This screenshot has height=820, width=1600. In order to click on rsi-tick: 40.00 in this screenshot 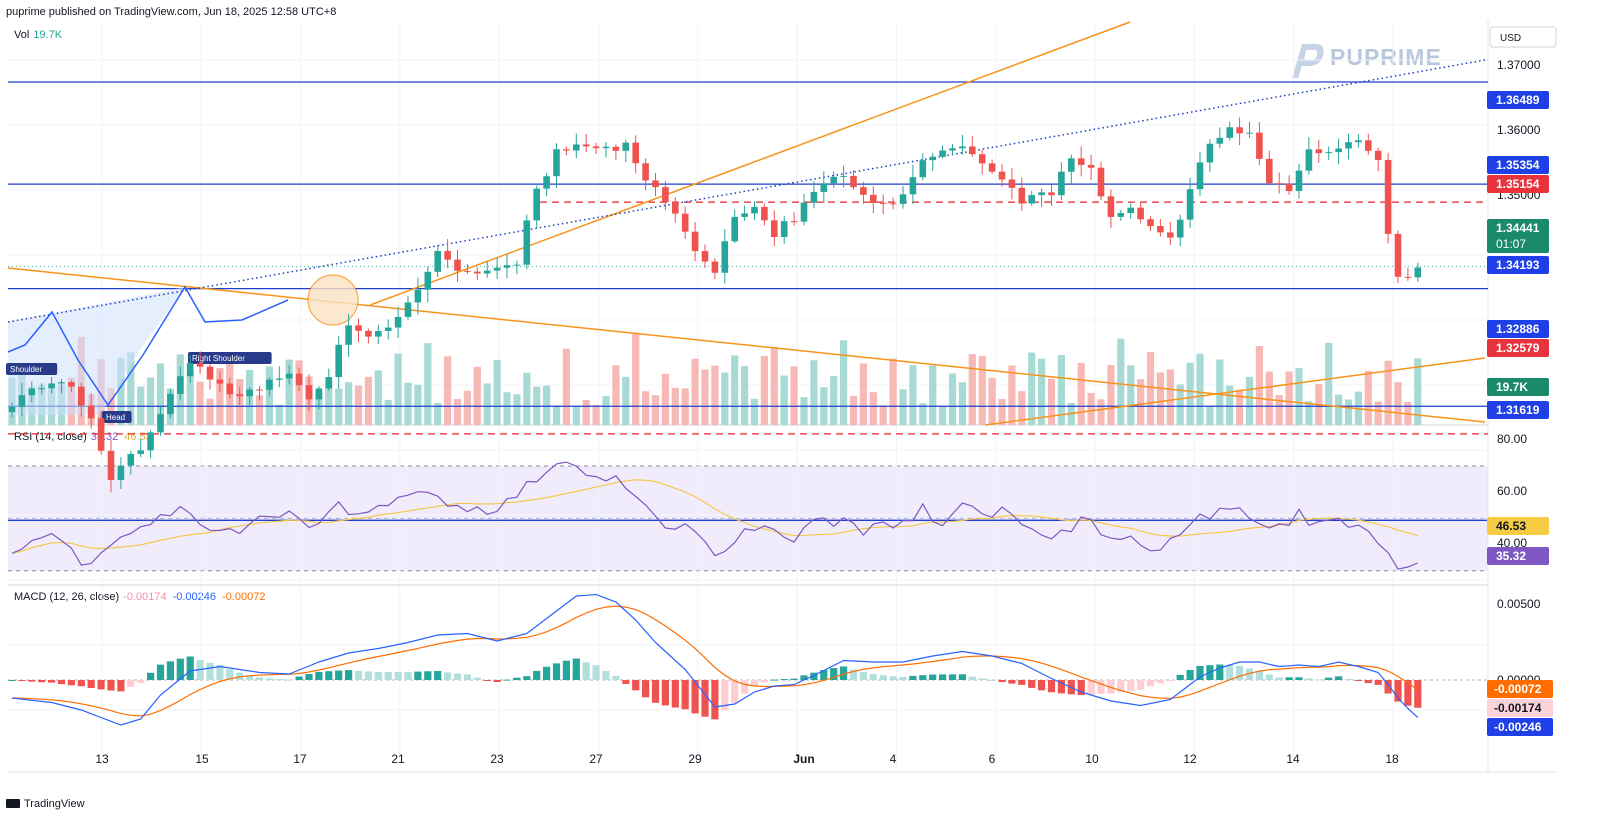, I will do `click(1512, 543)`.